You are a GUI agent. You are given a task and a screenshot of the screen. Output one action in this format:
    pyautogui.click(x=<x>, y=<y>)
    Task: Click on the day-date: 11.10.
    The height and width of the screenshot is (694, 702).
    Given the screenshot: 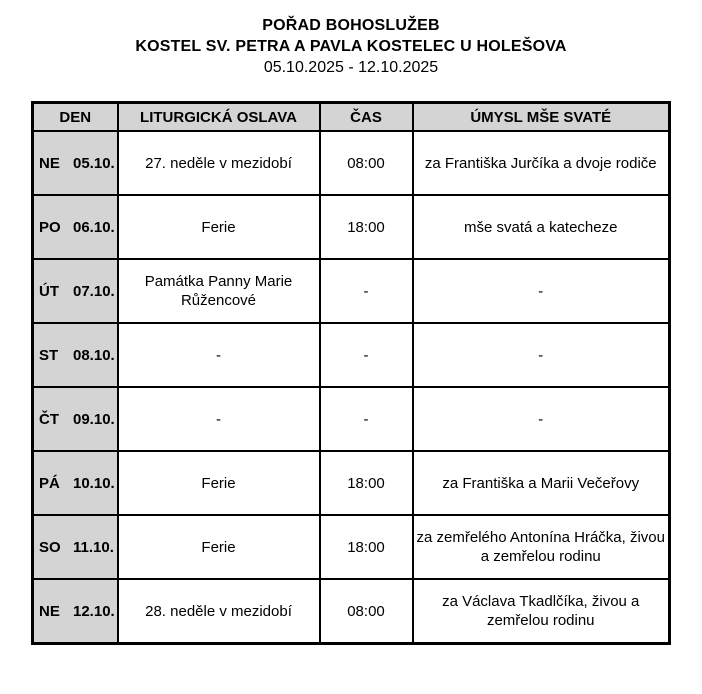 What is the action you would take?
    pyautogui.click(x=93, y=547)
    